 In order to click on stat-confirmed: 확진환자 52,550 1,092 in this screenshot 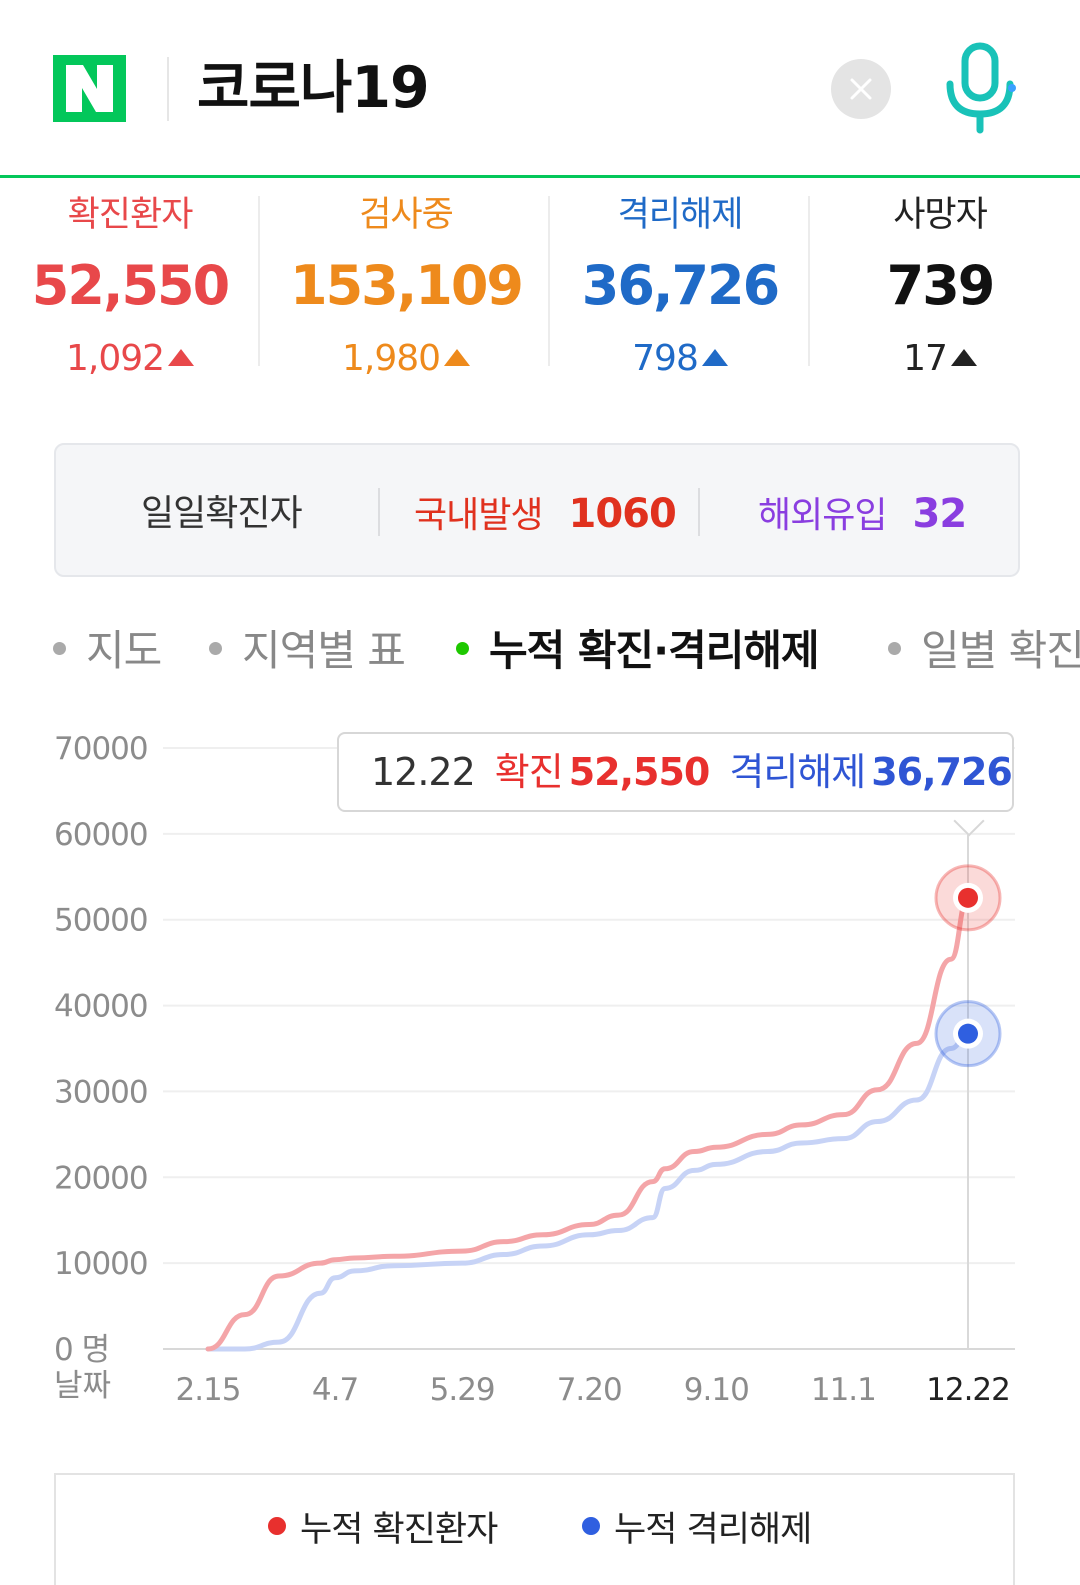, I will do `click(130, 285)`.